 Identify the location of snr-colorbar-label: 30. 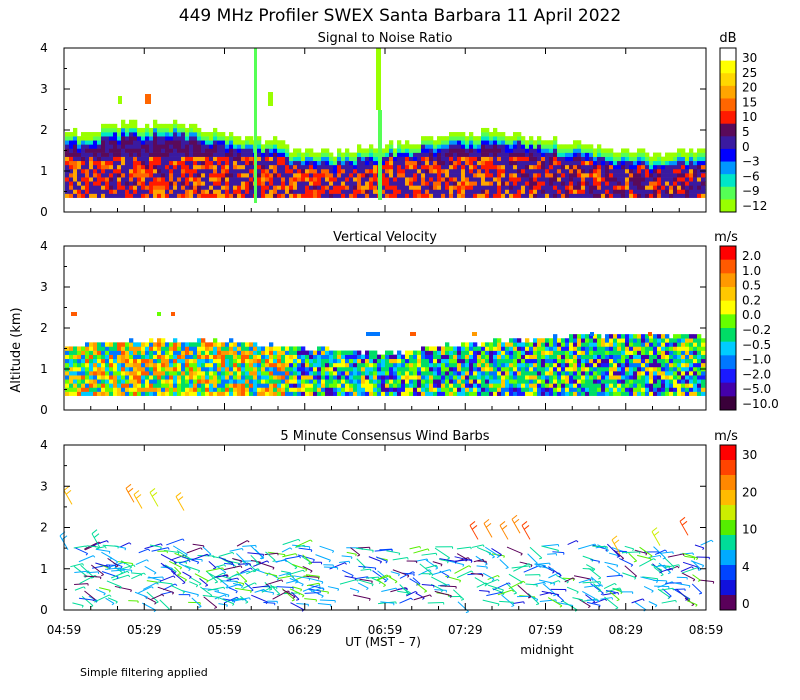
(749, 58).